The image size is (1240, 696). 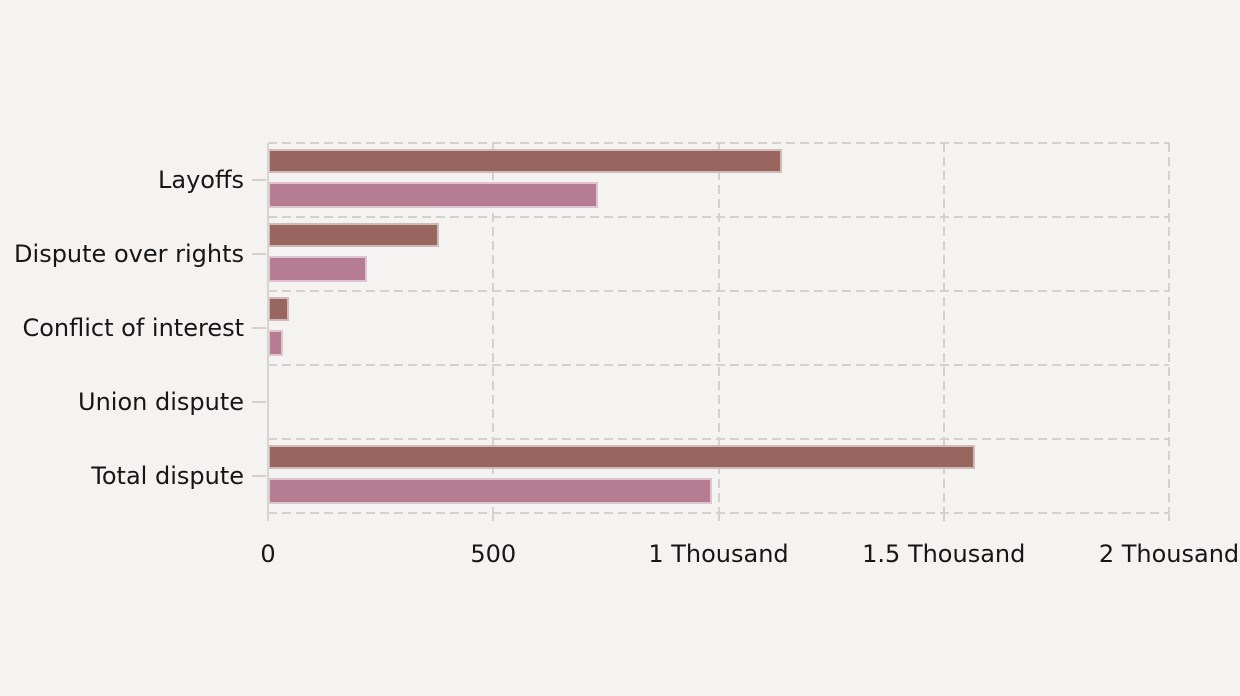 What do you see at coordinates (944, 554) in the screenshot?
I see `x-axis-tick-label: 1.5 Thousand` at bounding box center [944, 554].